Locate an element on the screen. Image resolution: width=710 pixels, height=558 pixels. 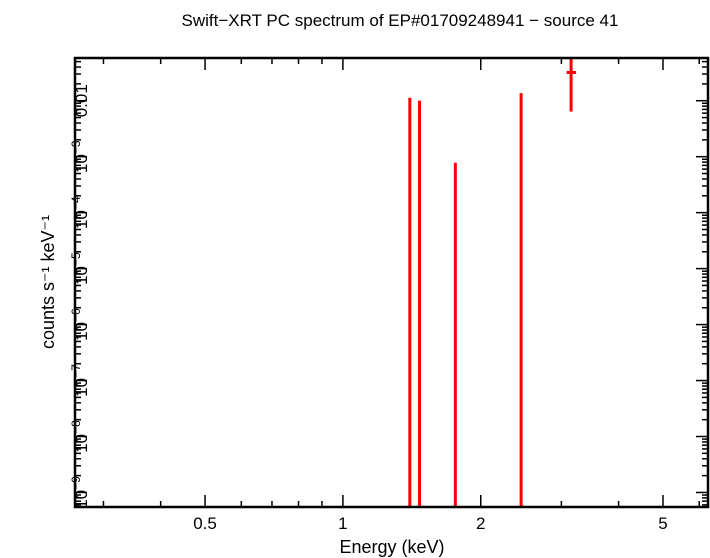
x-tick-label: 5 is located at coordinates (662, 523).